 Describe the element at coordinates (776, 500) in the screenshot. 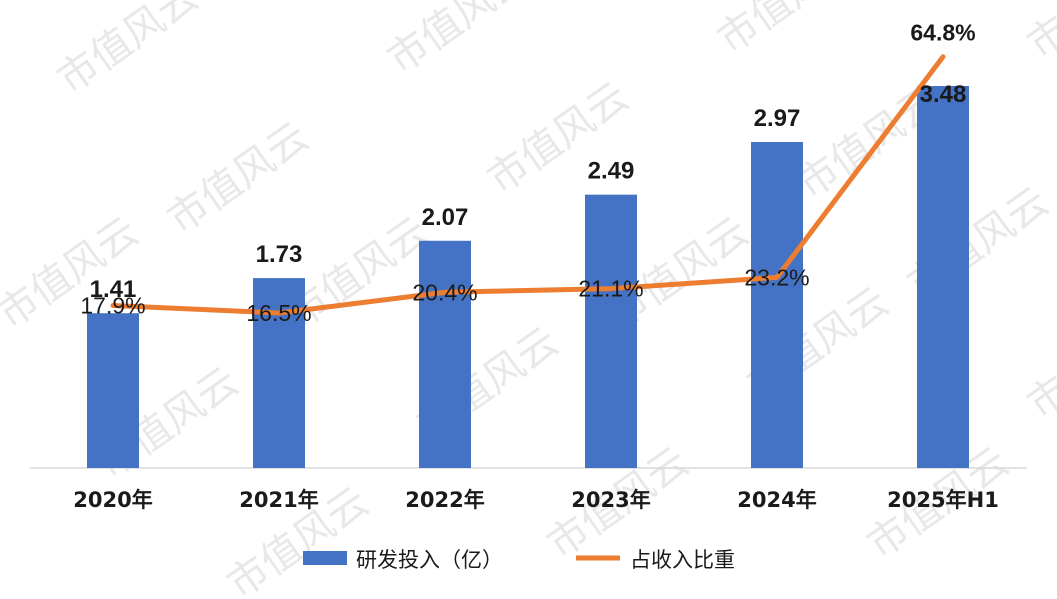

I see `category-label: 2024年` at that location.